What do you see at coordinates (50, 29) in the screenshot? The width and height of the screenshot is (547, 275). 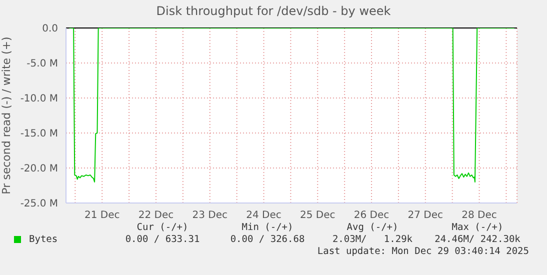 I see `y-tick-label: 0.0` at bounding box center [50, 29].